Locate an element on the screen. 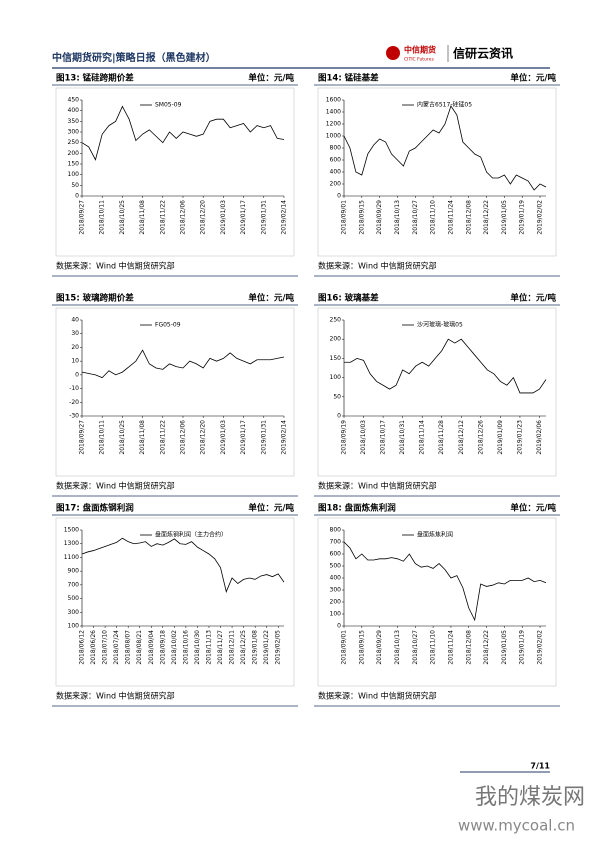 Image resolution: width=595 pixels, height=842 pixels. x-tick-label: 2018/09/29 is located at coordinates (379, 217).